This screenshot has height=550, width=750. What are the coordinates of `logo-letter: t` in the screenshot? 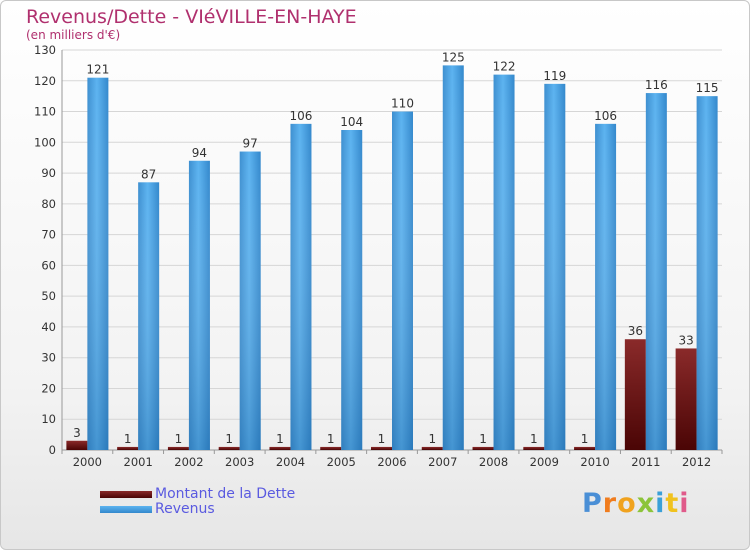 It's located at (672, 503).